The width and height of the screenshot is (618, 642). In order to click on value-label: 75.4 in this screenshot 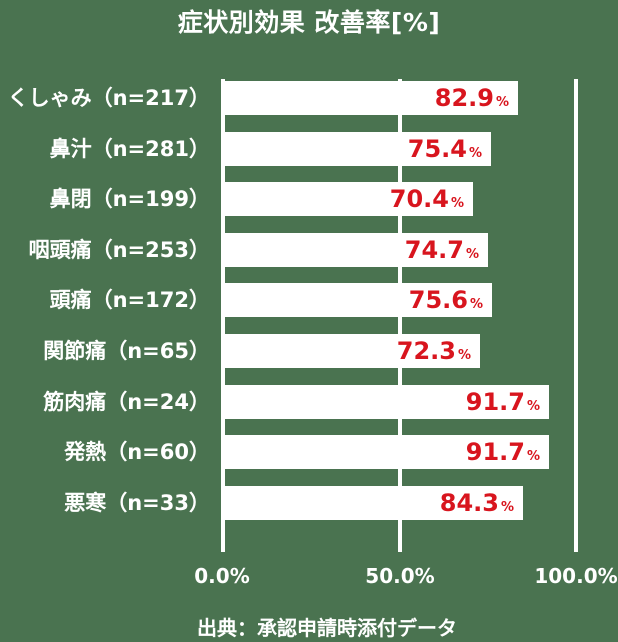, I will do `click(437, 149)`.